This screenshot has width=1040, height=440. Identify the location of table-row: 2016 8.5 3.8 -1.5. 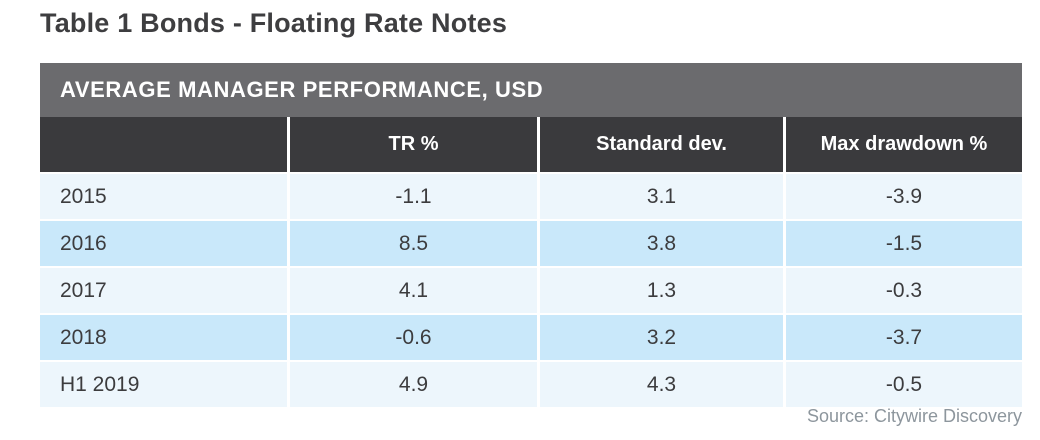
(531, 243).